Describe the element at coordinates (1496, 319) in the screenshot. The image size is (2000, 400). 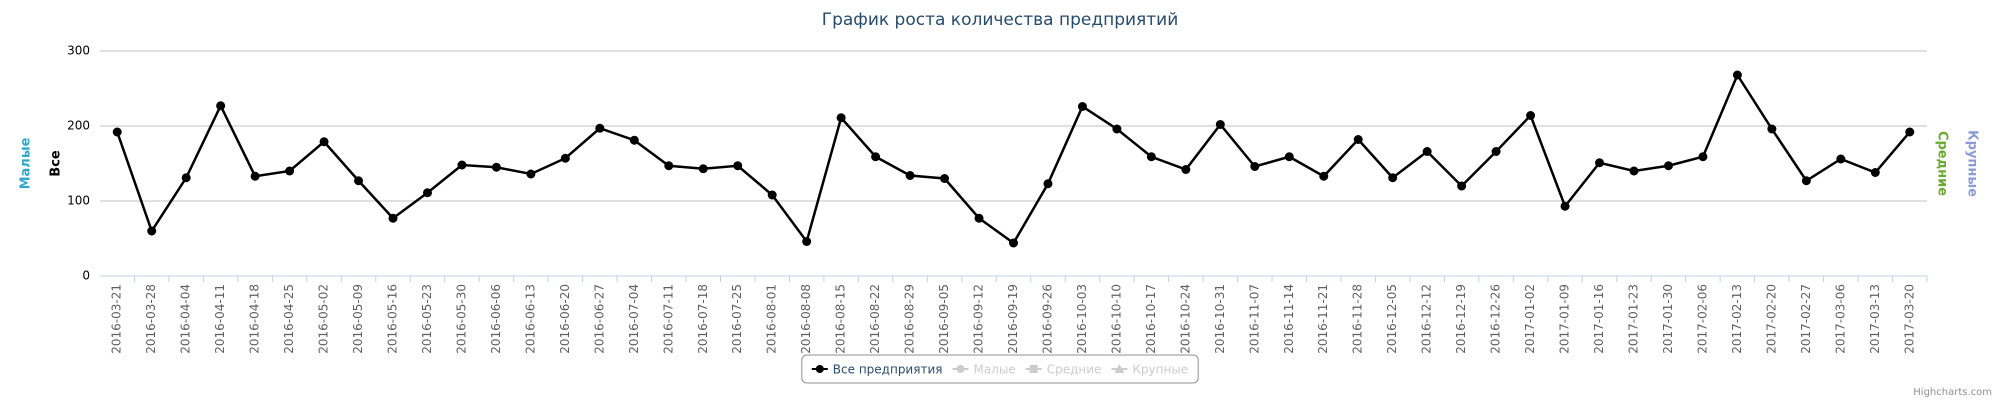
I see `x-tick-label: 2016-12-26` at that location.